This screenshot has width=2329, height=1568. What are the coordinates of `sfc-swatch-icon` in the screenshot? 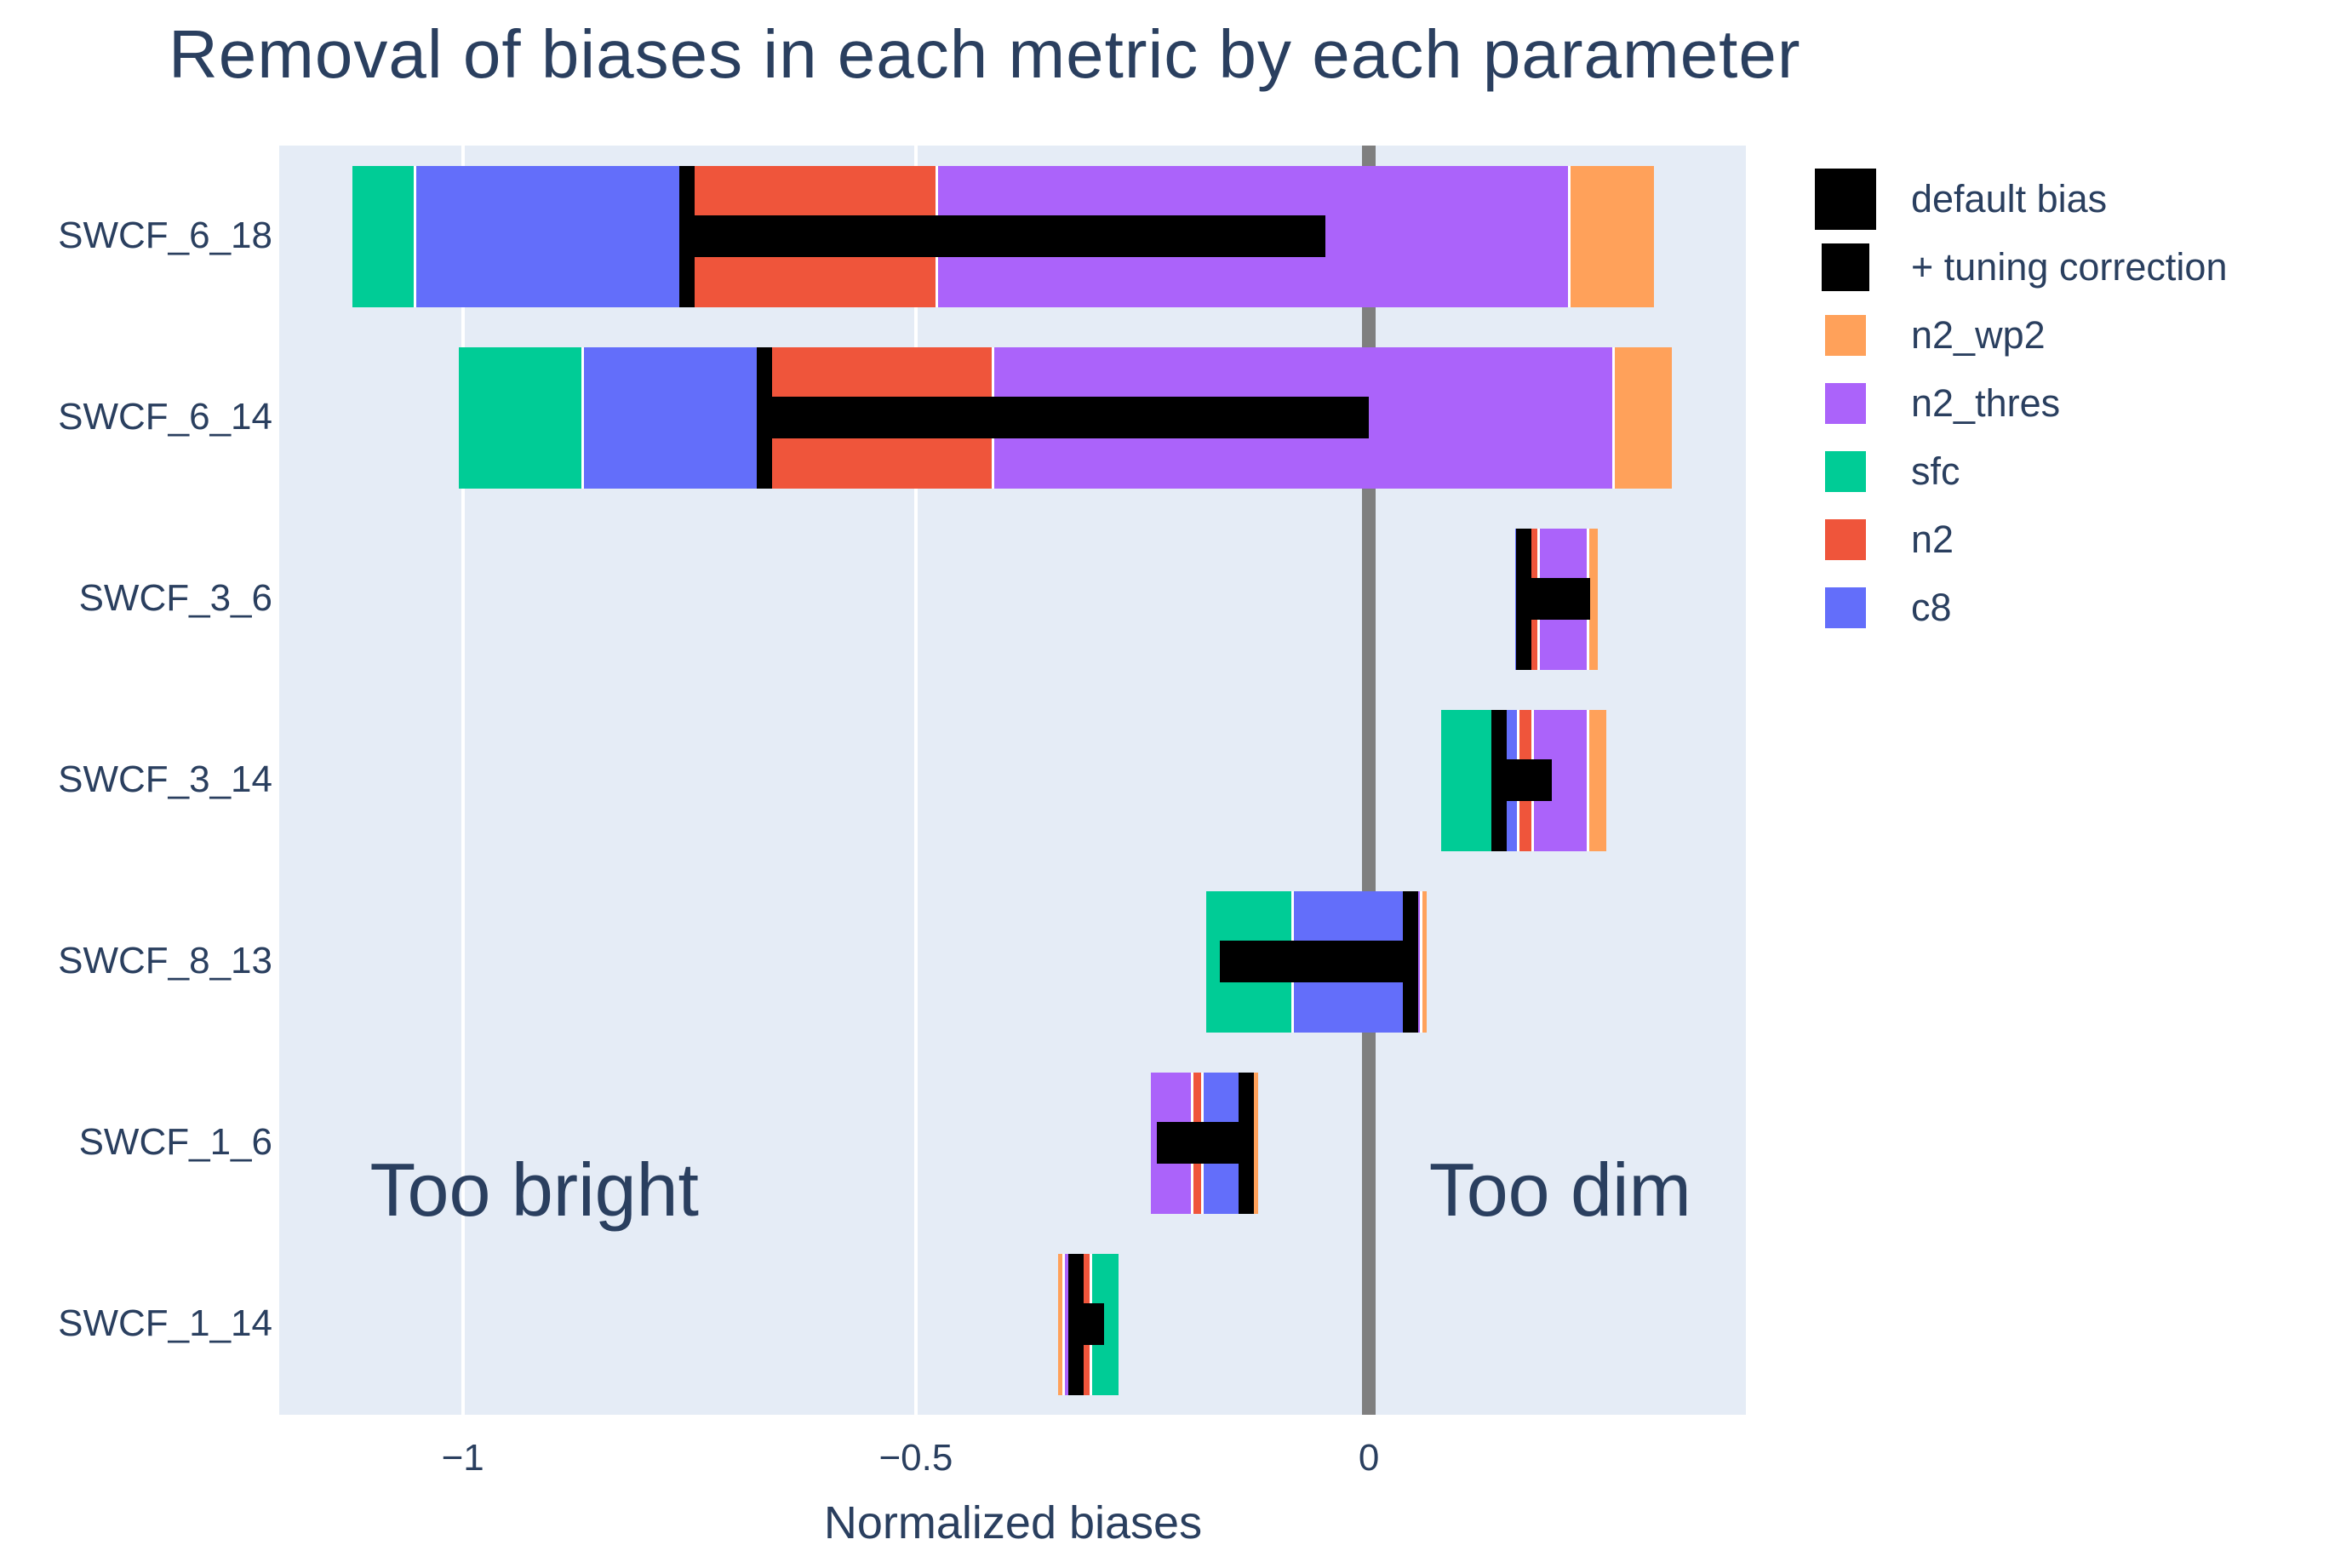 It's located at (1845, 471).